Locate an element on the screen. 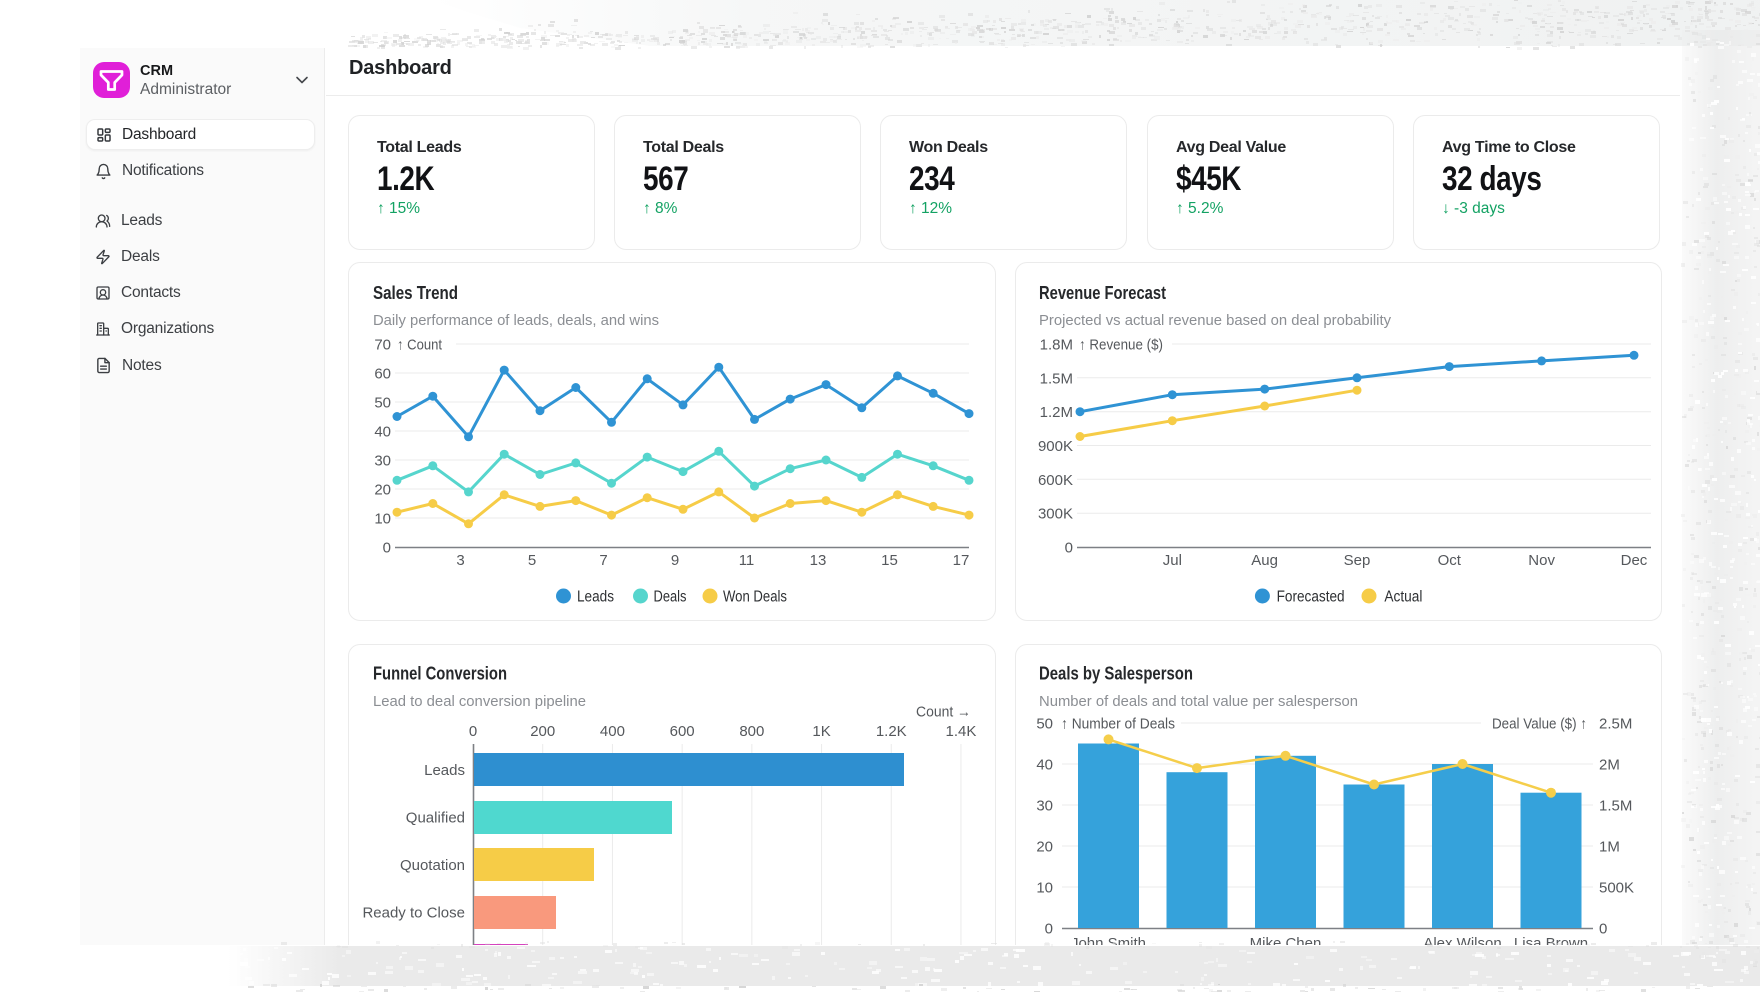 The width and height of the screenshot is (1760, 992). svg-text: Revenue Forecast is located at coordinates (1102, 293).